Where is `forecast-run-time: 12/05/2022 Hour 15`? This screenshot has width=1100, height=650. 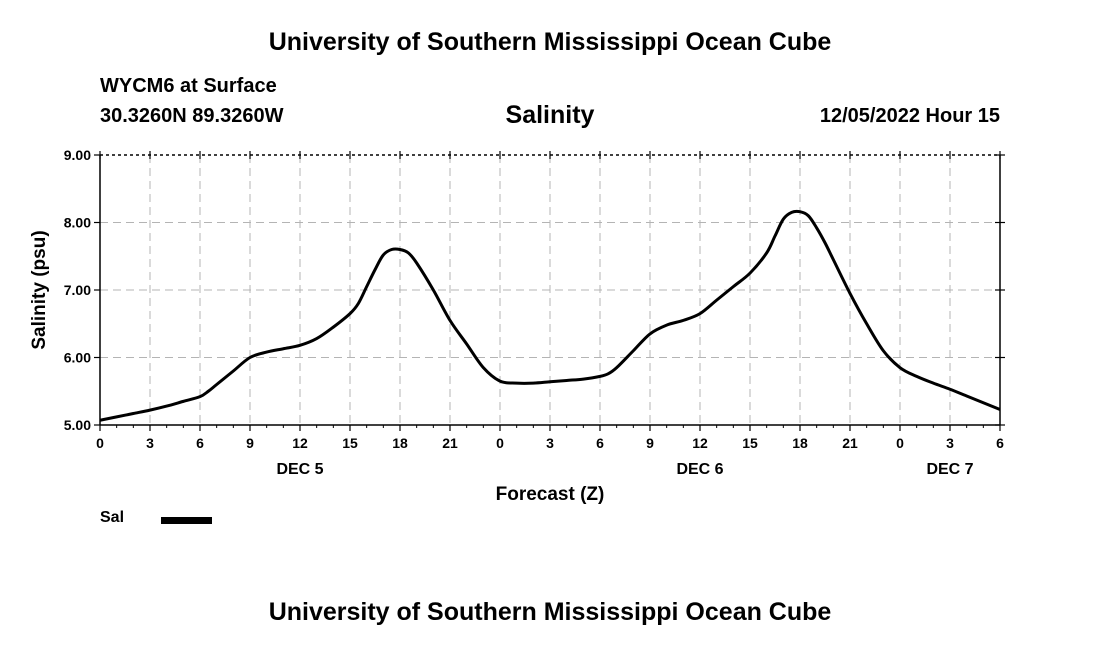 forecast-run-time: 12/05/2022 Hour 15 is located at coordinates (909, 116).